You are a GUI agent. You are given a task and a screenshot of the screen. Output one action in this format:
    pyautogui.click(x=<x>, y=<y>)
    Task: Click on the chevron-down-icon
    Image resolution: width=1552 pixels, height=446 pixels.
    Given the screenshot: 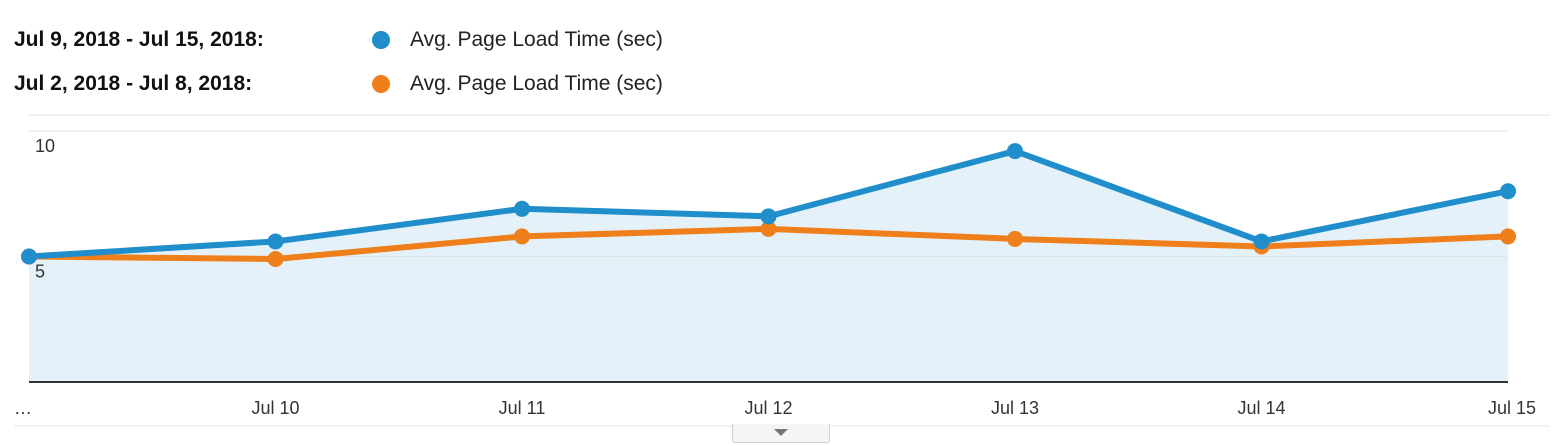 What is the action you would take?
    pyautogui.click(x=781, y=432)
    